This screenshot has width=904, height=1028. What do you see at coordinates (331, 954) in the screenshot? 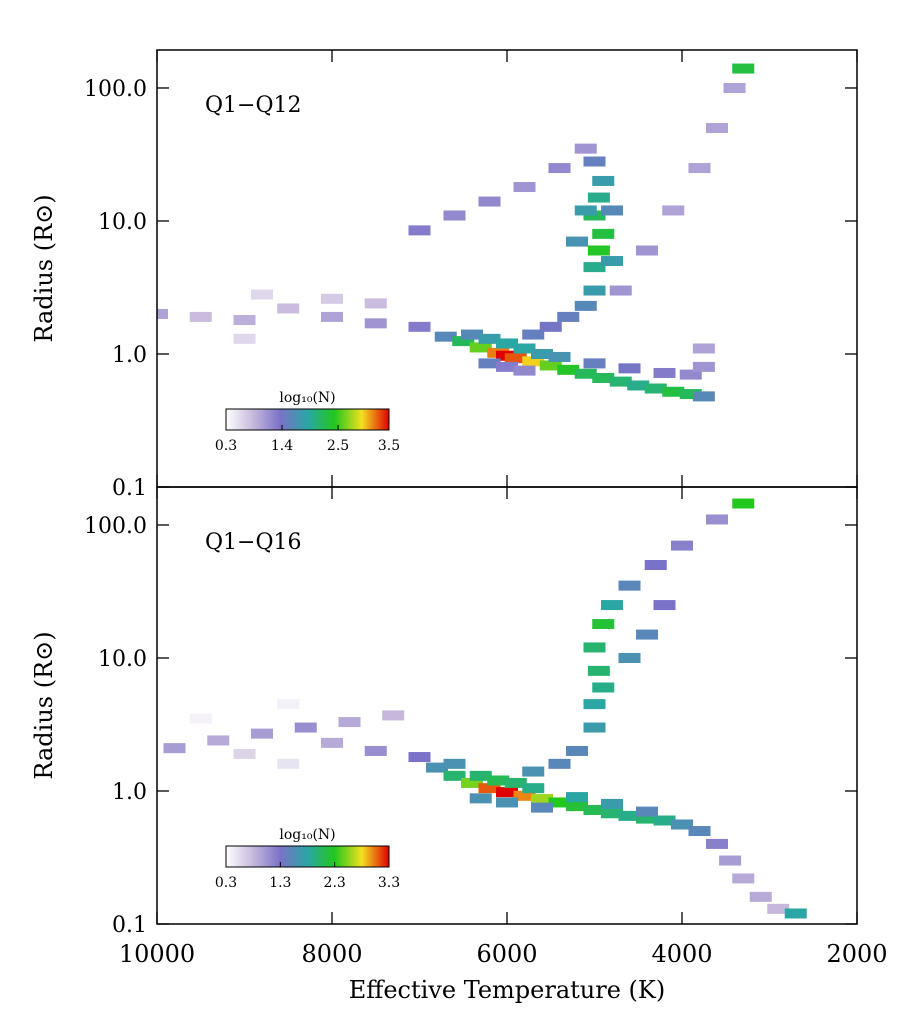
I see `x-tick-label: 8000` at bounding box center [331, 954].